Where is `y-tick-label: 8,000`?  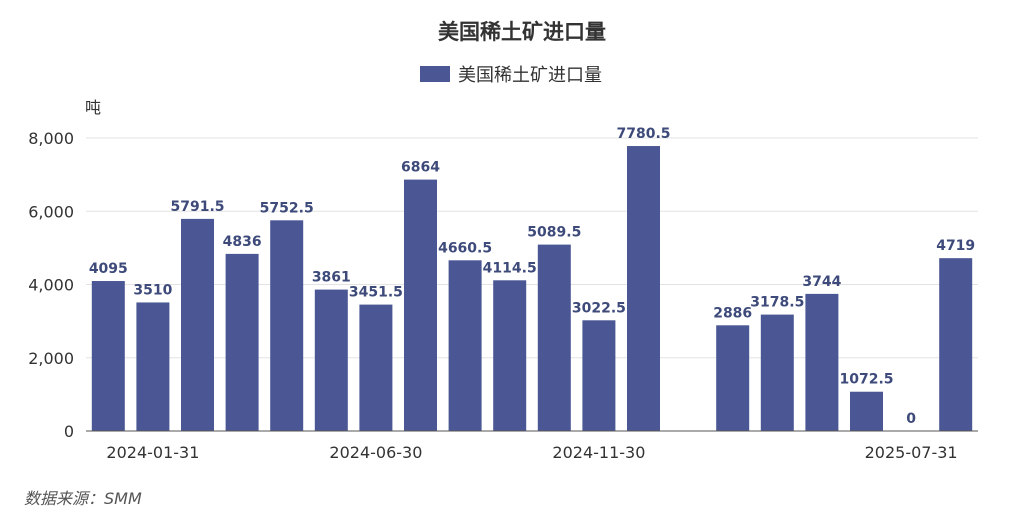
y-tick-label: 8,000 is located at coordinates (51, 138).